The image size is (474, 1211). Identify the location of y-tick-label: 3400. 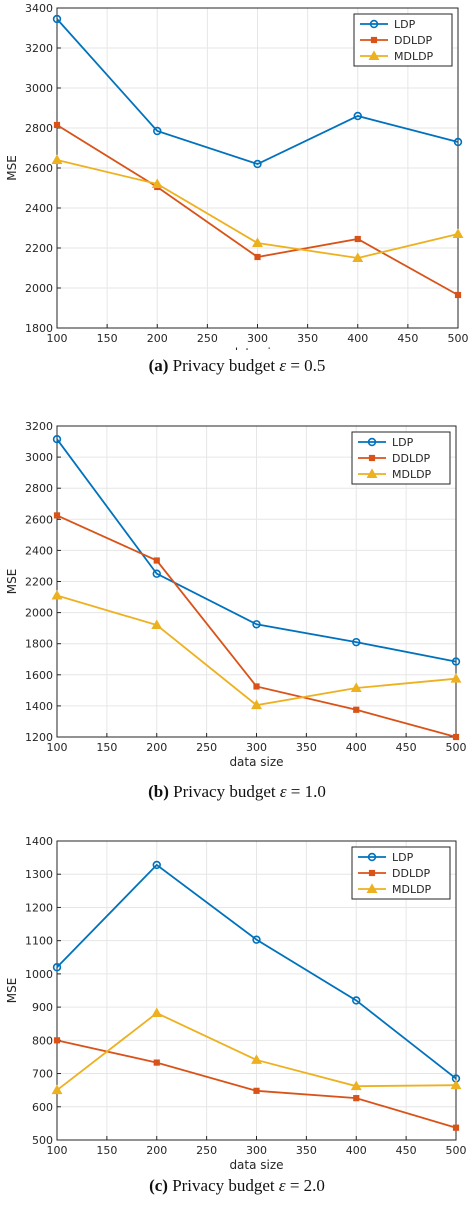
(39, 8).